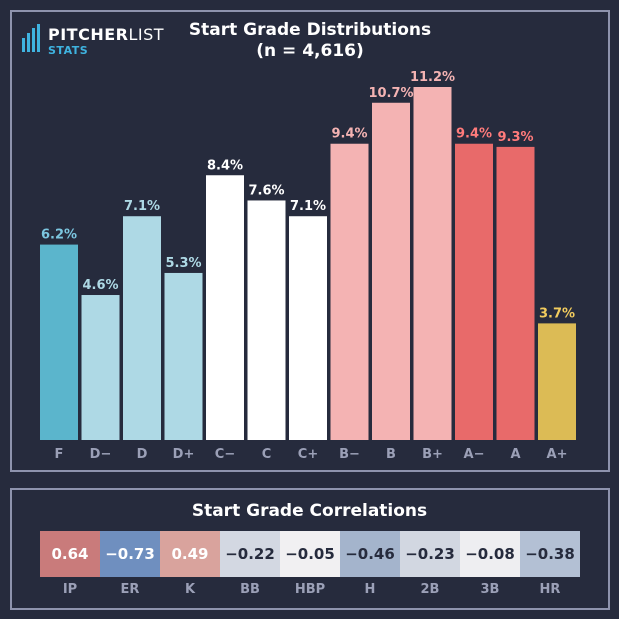  I want to click on bar-value-label: 9.3%, so click(515, 137).